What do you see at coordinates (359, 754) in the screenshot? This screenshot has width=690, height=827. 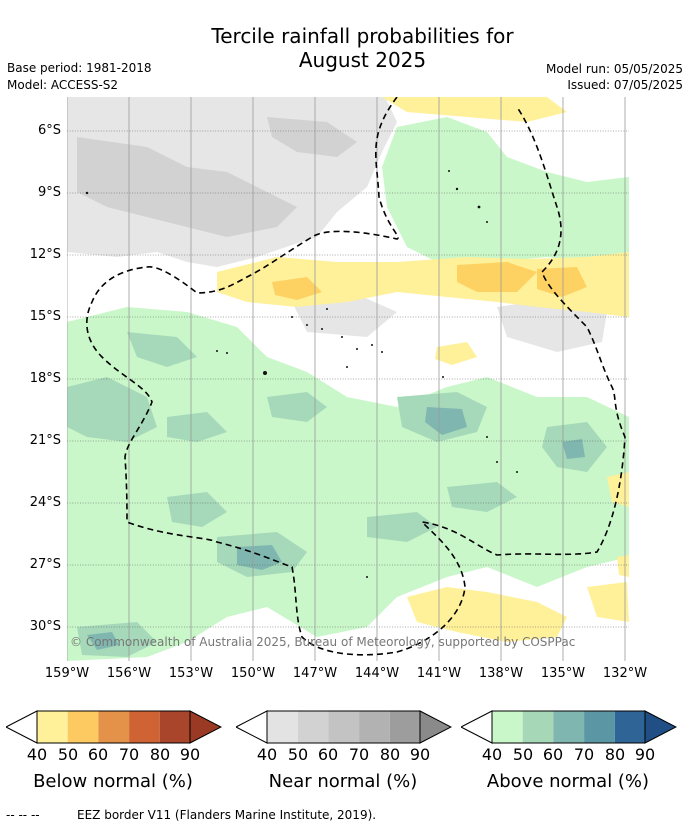 I see `near-tick-70: 70` at bounding box center [359, 754].